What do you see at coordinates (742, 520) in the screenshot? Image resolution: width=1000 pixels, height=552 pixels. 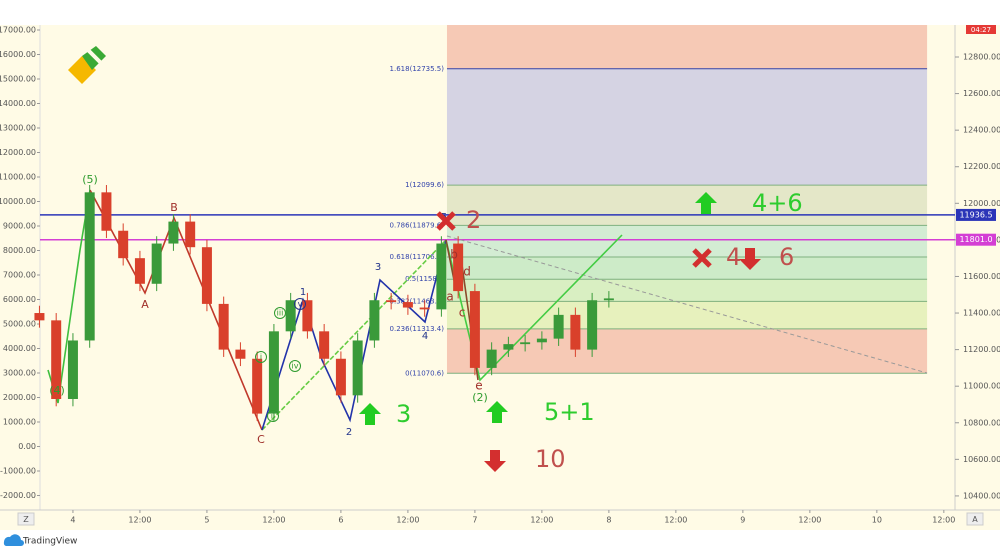 I see `x-tick-label: 9` at bounding box center [742, 520].